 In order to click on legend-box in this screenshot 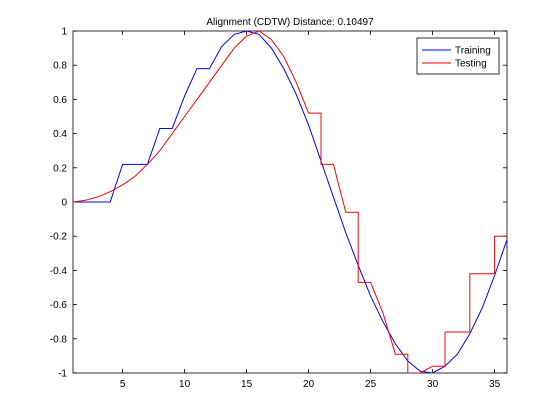, I will do `click(458, 56)`.